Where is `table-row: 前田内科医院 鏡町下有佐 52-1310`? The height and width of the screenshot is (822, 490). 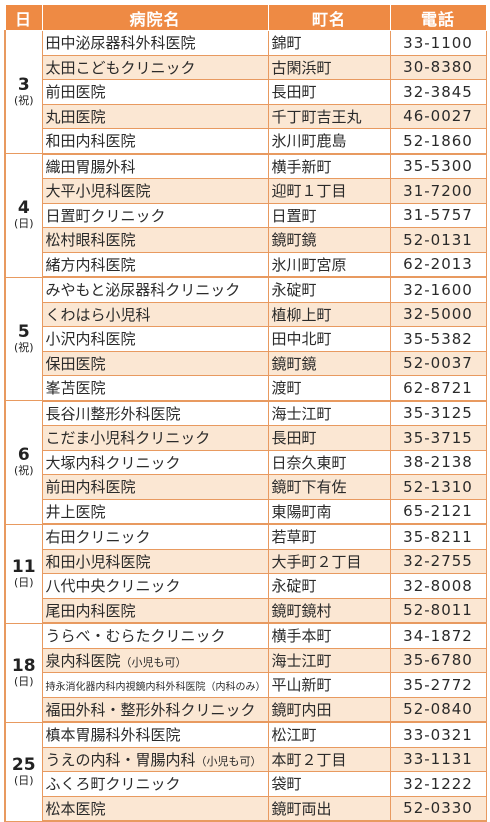 table-row: 前田内科医院 鏡町下有佐 52-1310 is located at coordinates (246, 487).